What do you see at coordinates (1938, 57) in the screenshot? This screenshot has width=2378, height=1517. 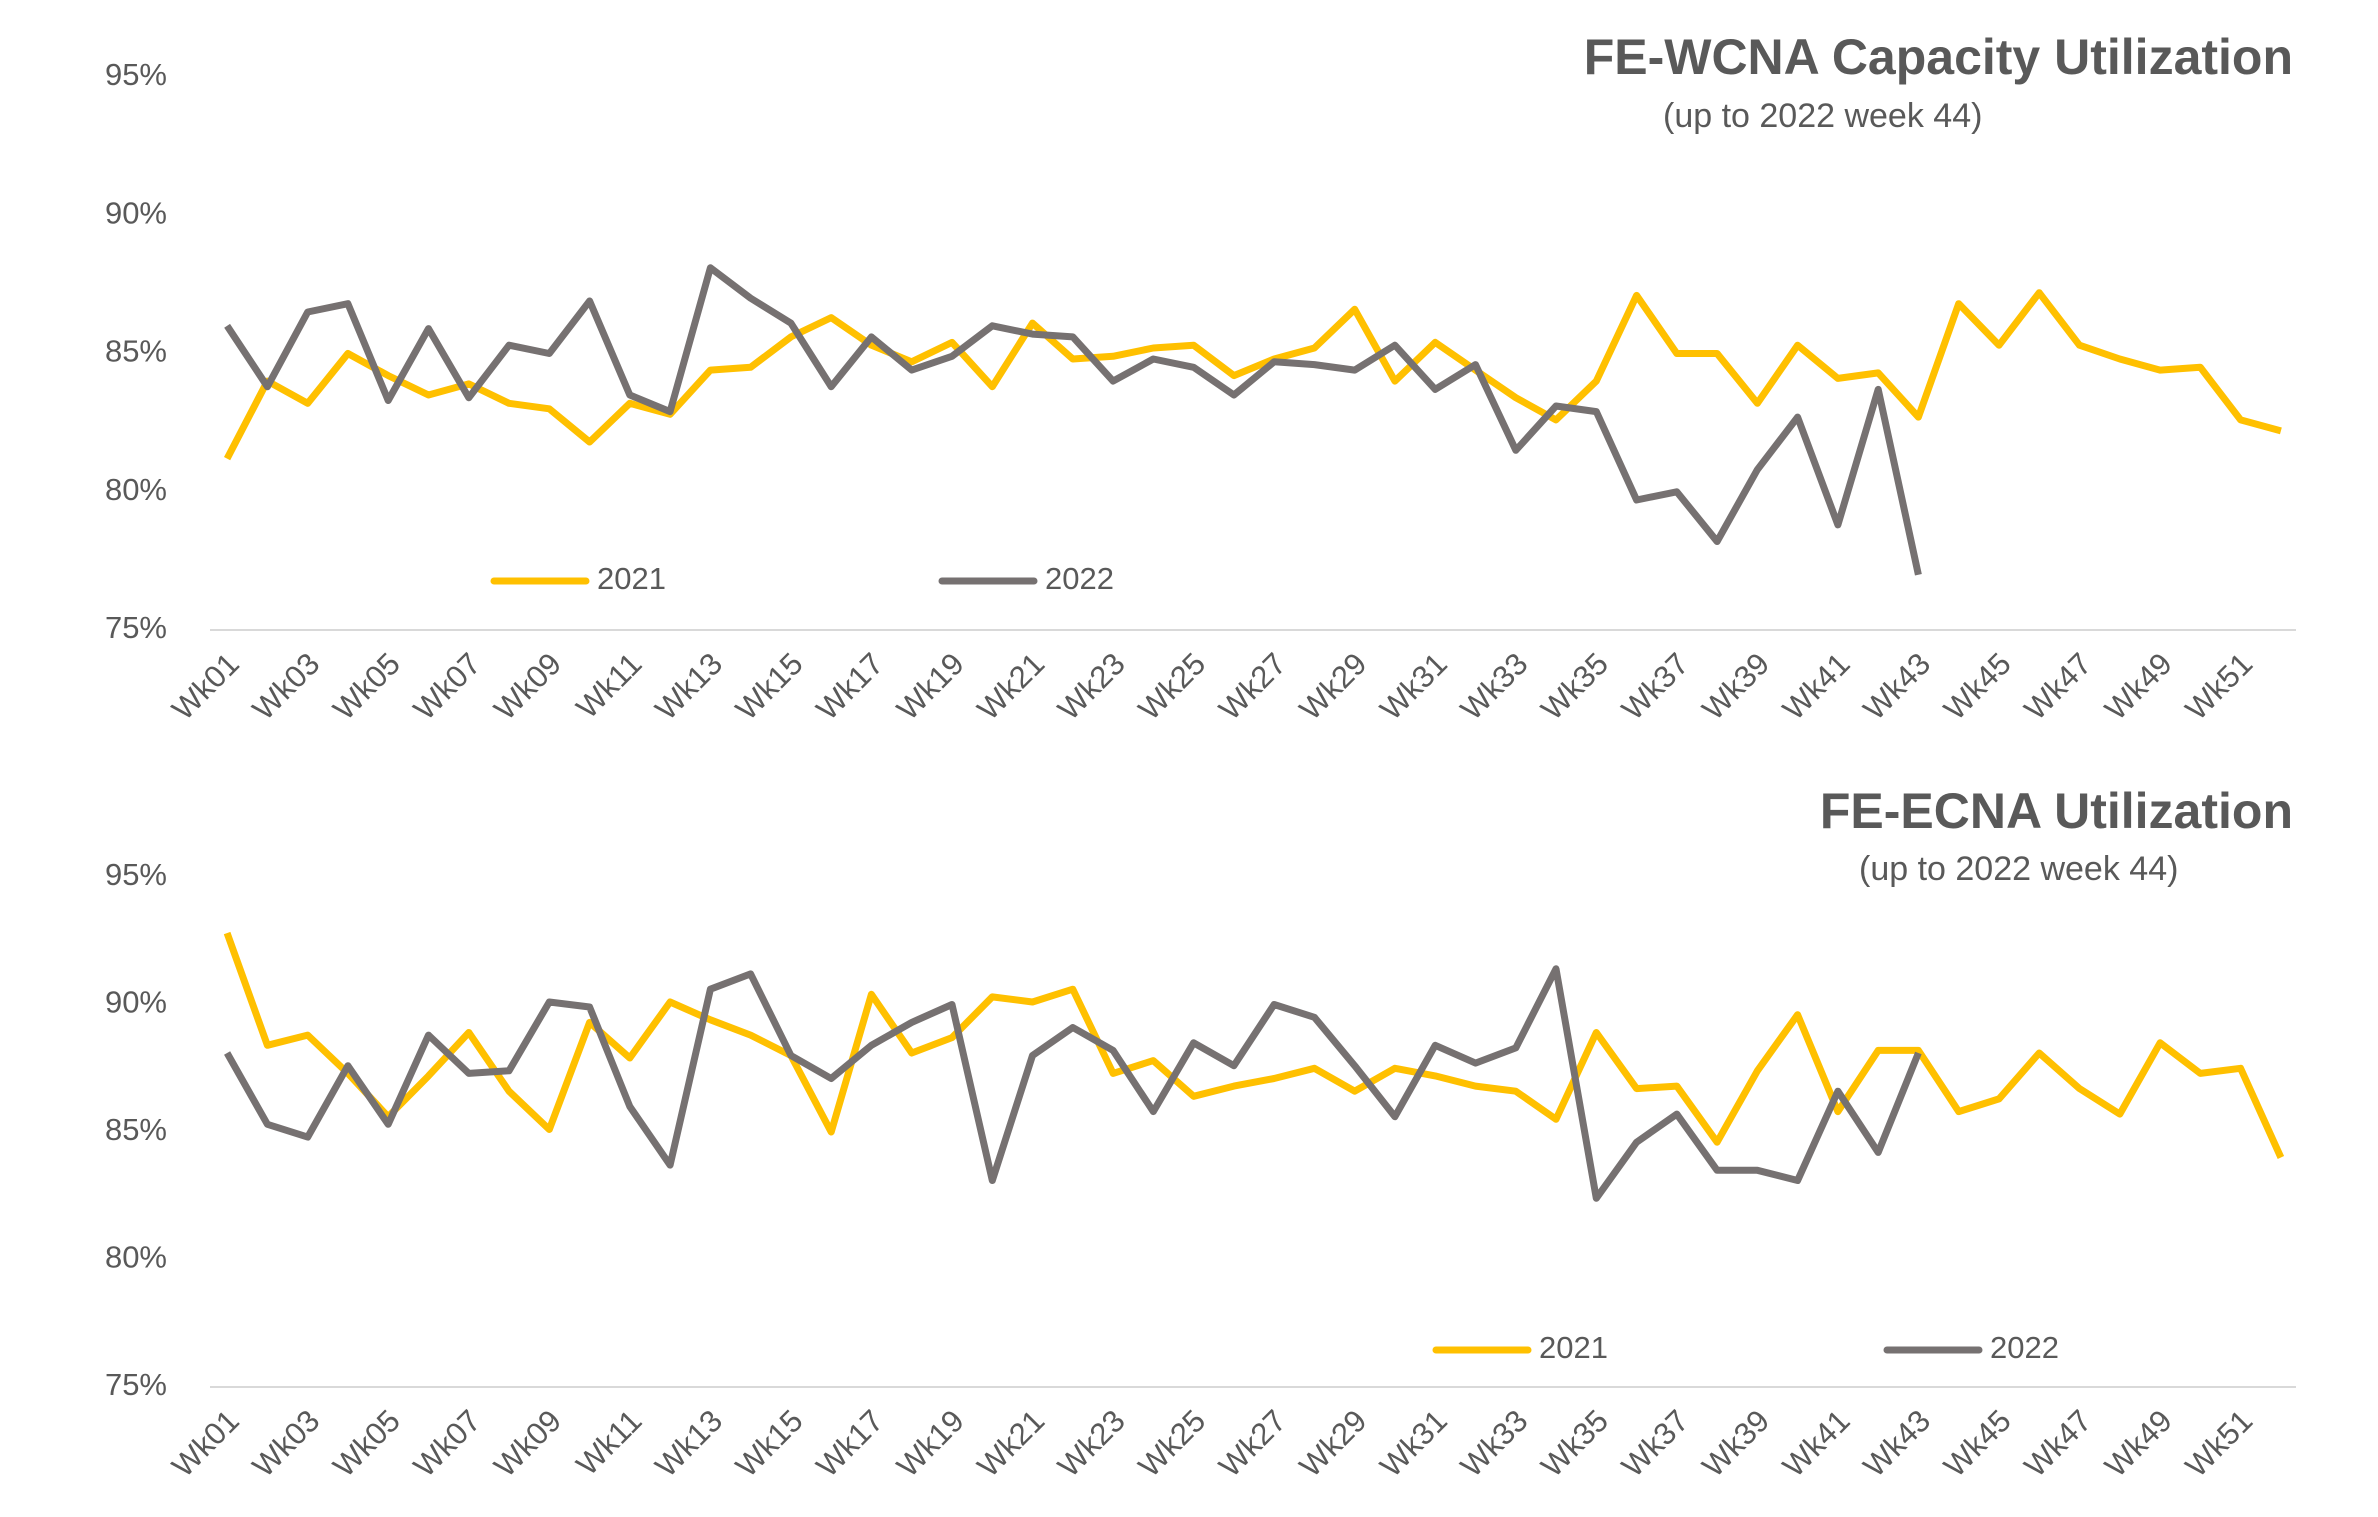 I see `chart-title: FE-WCNA Capacity Utilization` at bounding box center [1938, 57].